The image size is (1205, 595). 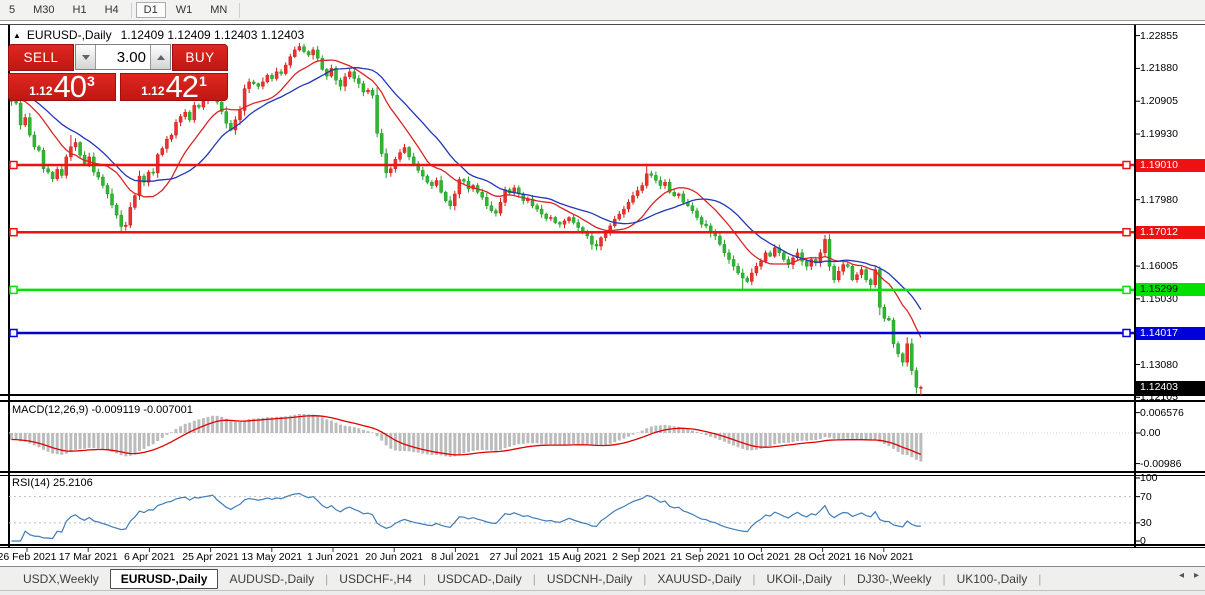 I want to click on current-price-badge: 1.12403, so click(x=1170, y=387).